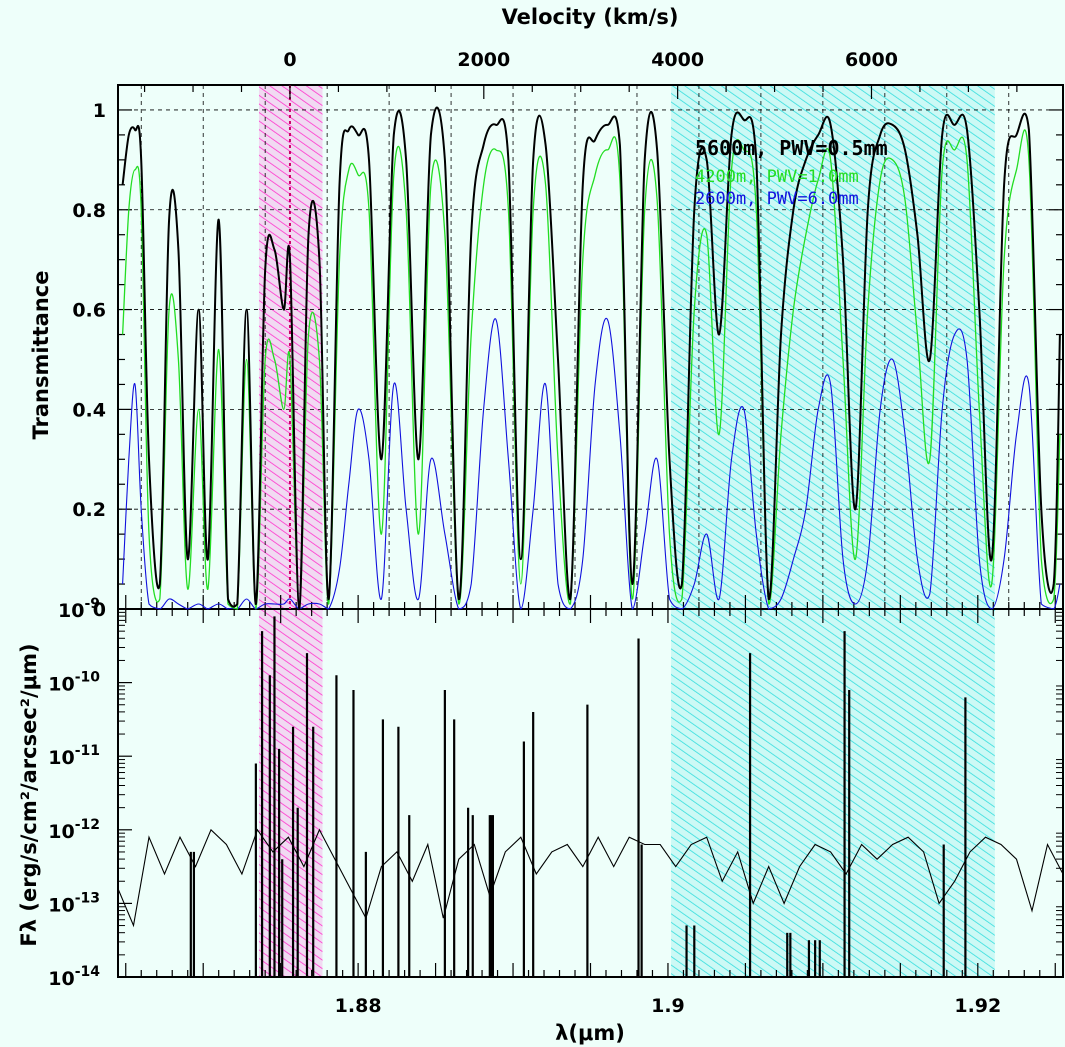 This screenshot has width=1065, height=1047. Describe the element at coordinates (977, 1006) in the screenshot. I see `wavelength-tick-label: 1.92` at that location.